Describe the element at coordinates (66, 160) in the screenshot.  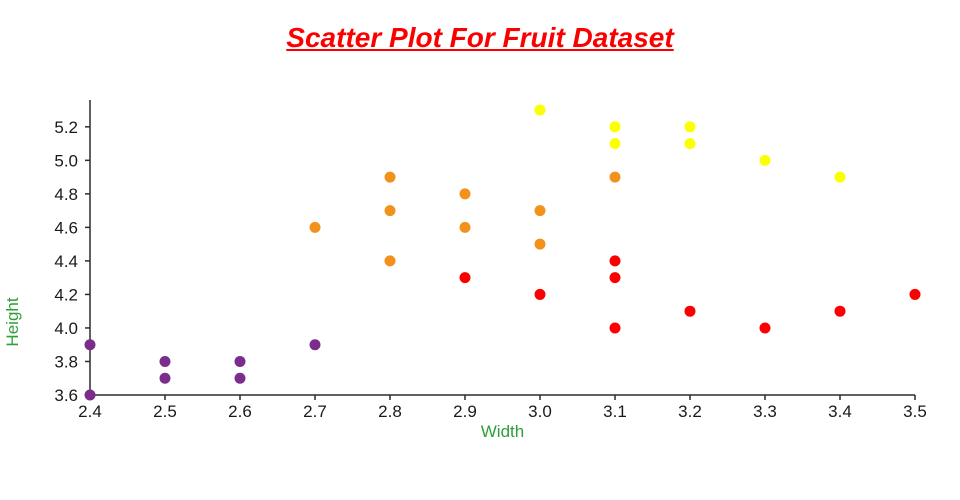
I see `y-tick-label: 5.0` at that location.